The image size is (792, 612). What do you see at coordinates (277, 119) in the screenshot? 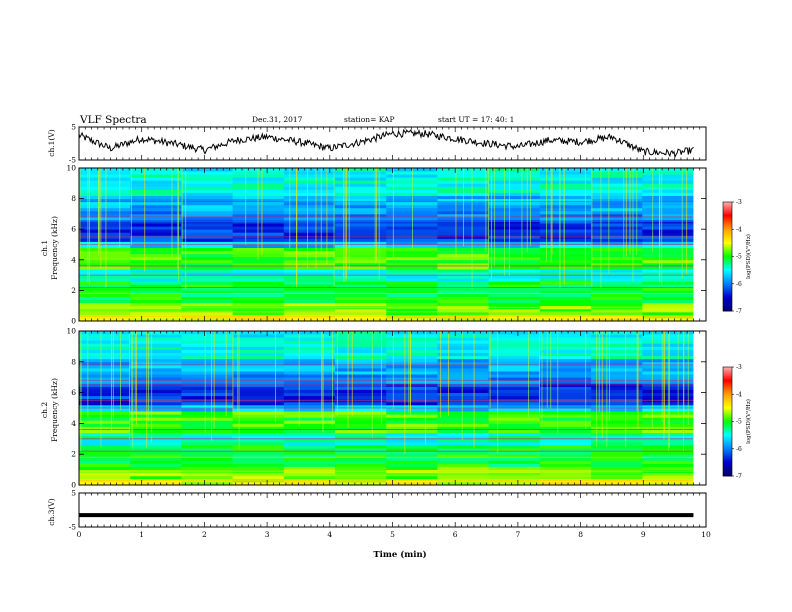
I see `date-label: Dec.31, 2017` at bounding box center [277, 119].